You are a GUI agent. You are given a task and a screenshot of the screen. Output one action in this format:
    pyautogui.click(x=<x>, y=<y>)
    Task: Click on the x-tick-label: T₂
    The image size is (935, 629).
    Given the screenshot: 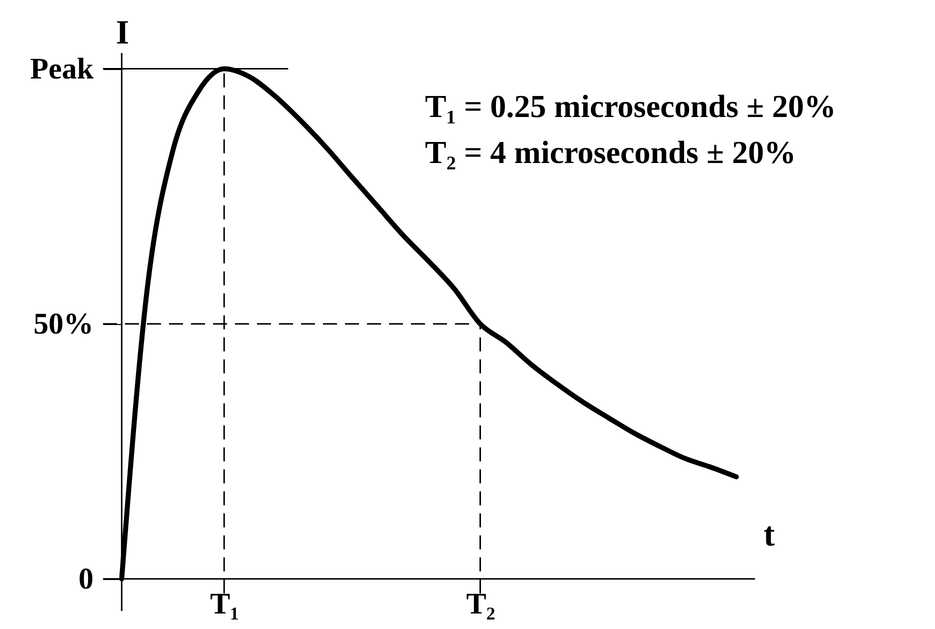 What is the action you would take?
    pyautogui.click(x=481, y=604)
    